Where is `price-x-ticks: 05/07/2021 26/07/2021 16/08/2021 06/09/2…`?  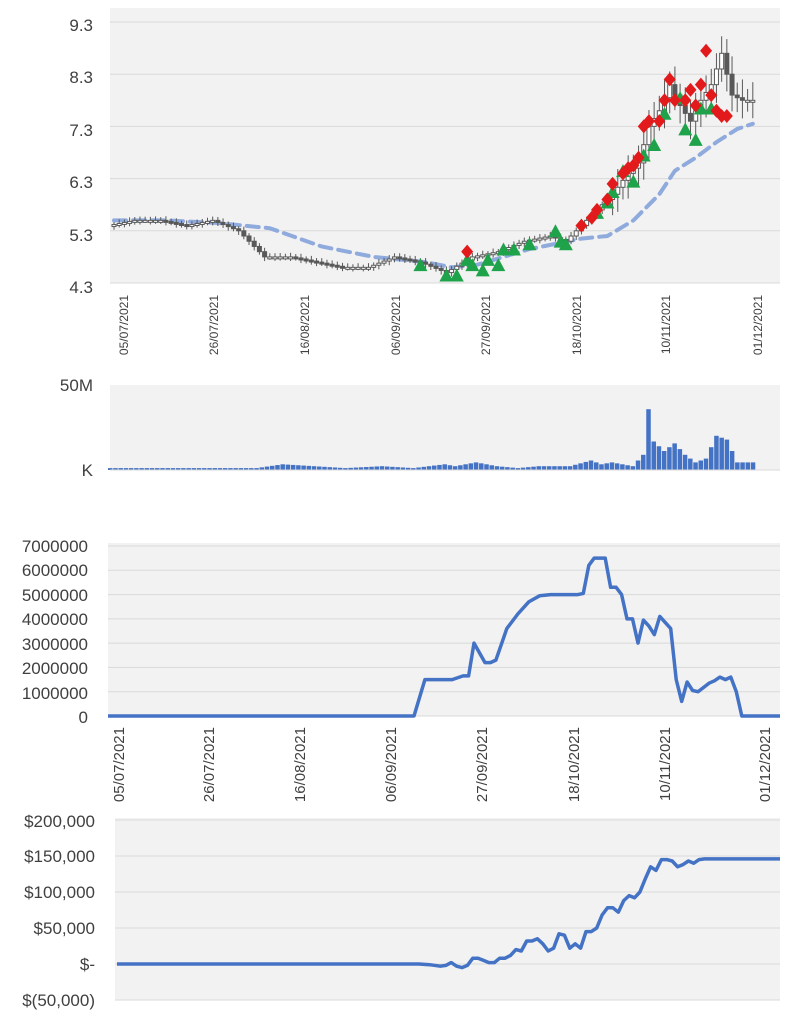 price-x-ticks: 05/07/2021 26/07/2021 16/08/2021 06/09/2… is located at coordinates (441, 325).